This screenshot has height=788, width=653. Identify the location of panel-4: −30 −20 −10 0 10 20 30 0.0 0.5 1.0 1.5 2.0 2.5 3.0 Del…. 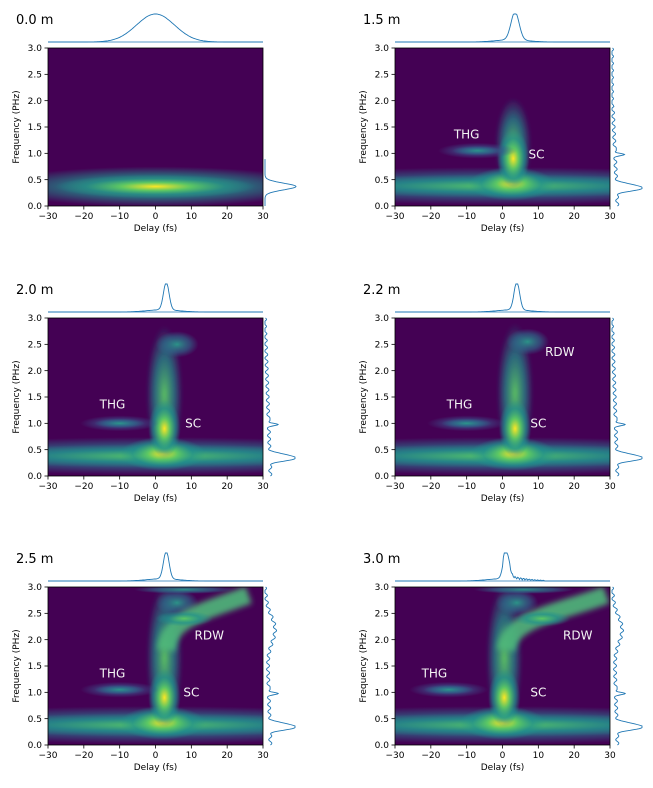
(501, 393).